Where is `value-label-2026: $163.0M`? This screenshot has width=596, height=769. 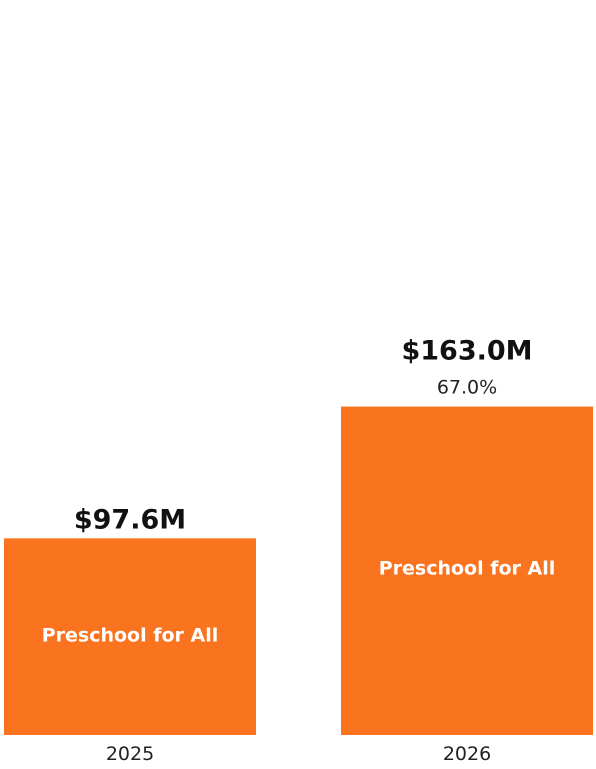 value-label-2026: $163.0M is located at coordinates (466, 351).